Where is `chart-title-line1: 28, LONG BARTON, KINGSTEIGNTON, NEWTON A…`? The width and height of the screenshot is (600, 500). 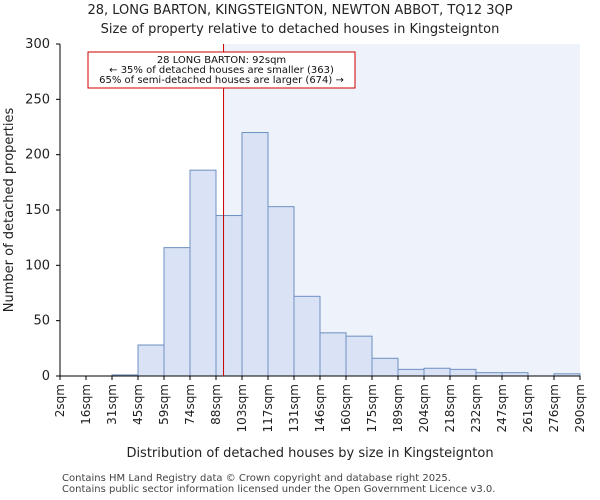 chart-title-line1: 28, LONG BARTON, KINGSTEIGNTON, NEWTON A… is located at coordinates (299, 10).